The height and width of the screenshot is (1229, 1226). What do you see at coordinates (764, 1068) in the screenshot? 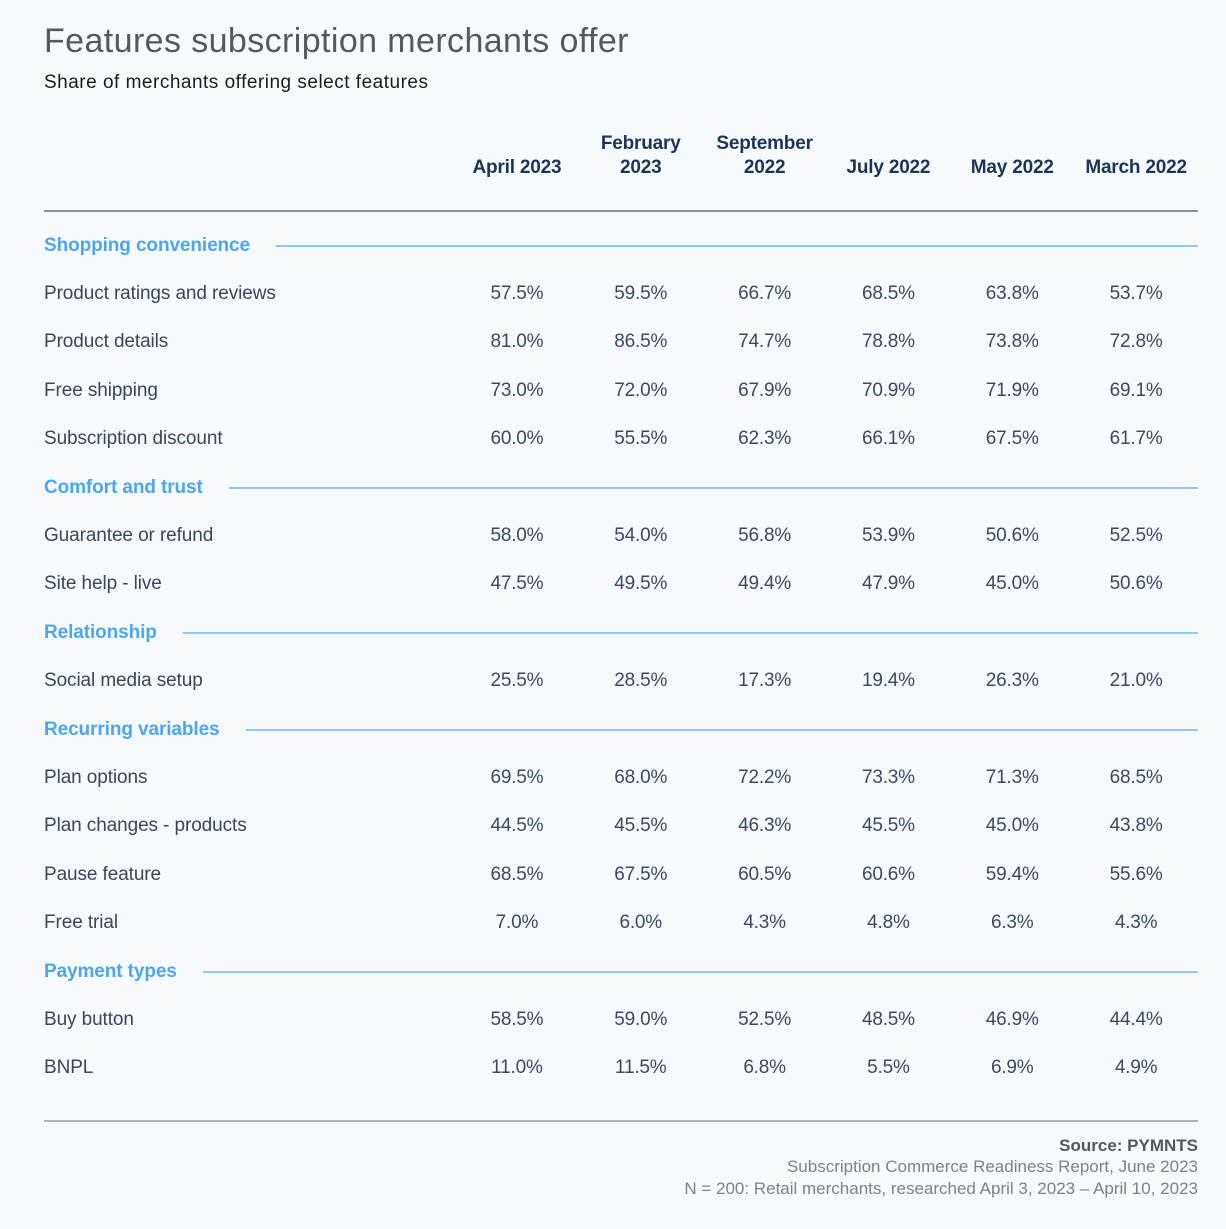
I see `value-cell: 6.8%` at bounding box center [764, 1068].